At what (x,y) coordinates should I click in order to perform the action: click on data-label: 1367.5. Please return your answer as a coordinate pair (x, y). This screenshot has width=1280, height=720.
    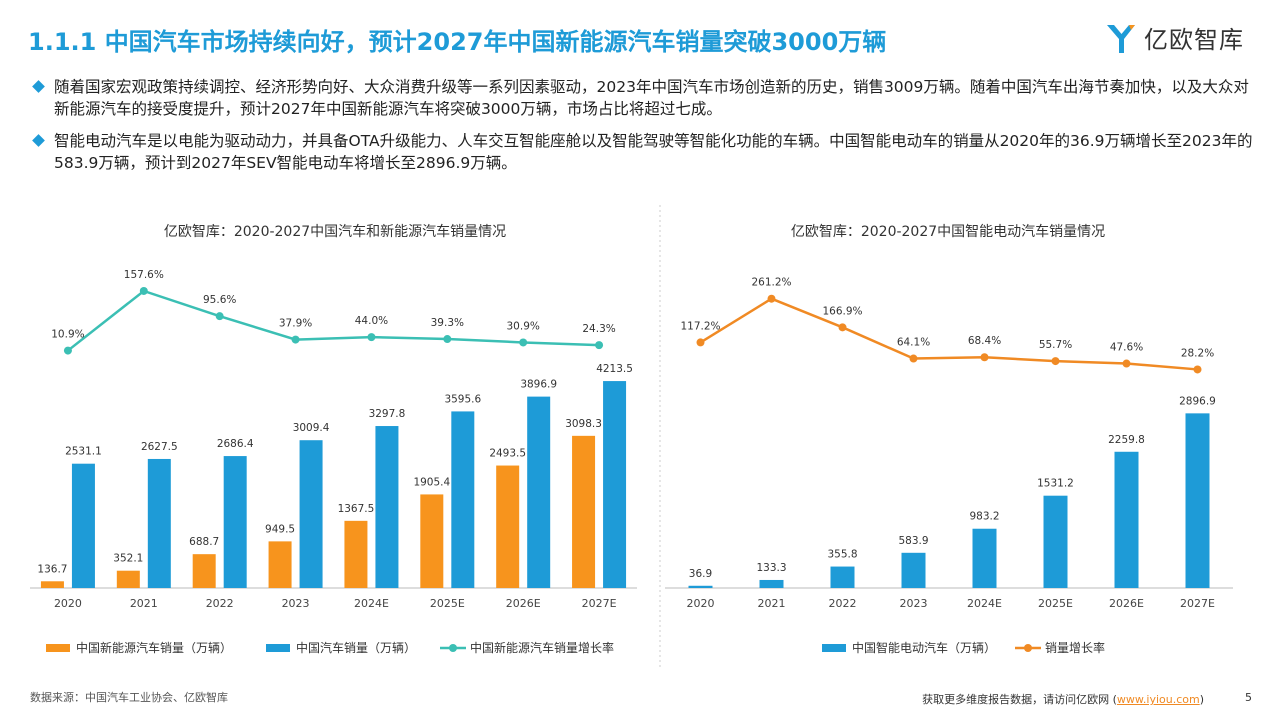
    Looking at the image, I should click on (356, 509).